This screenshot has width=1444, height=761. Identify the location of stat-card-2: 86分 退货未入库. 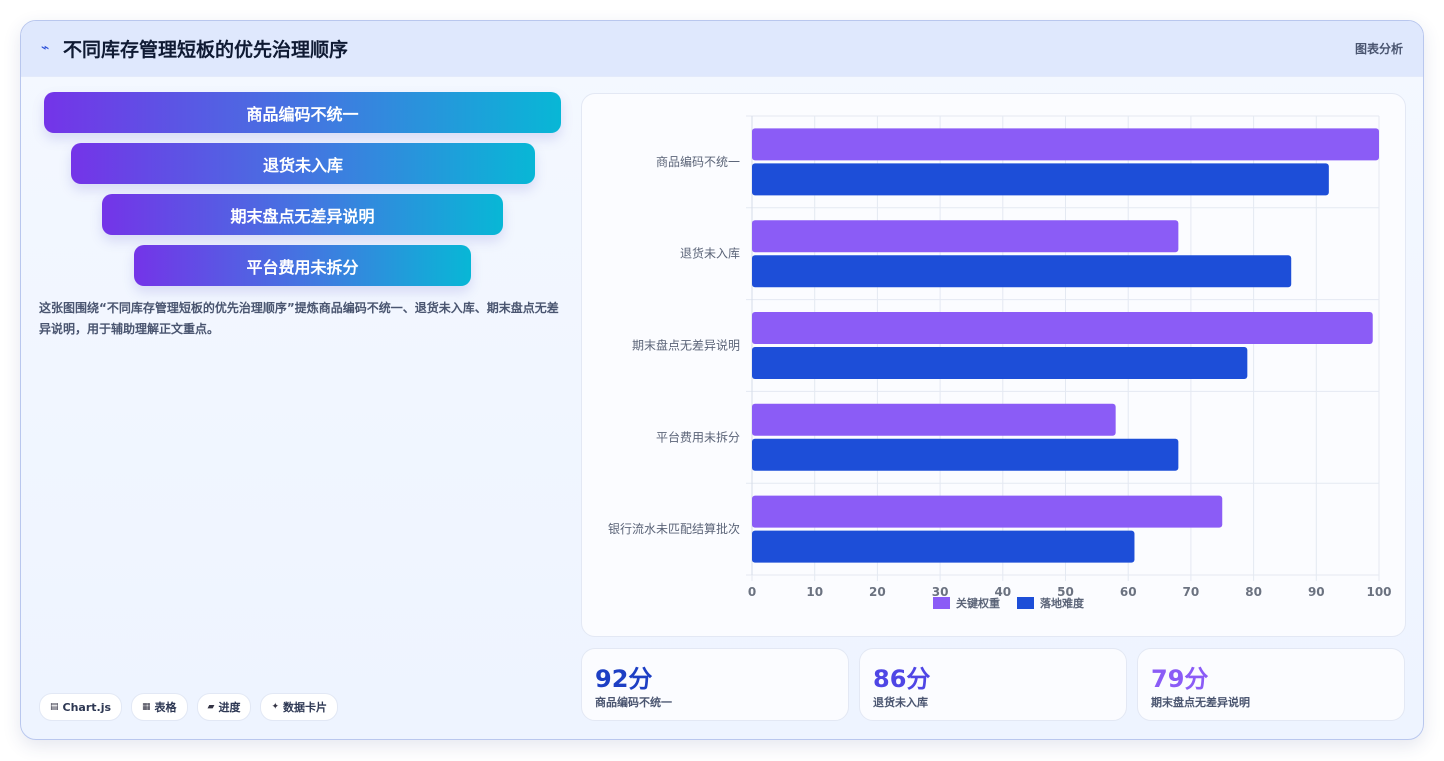
(993, 684).